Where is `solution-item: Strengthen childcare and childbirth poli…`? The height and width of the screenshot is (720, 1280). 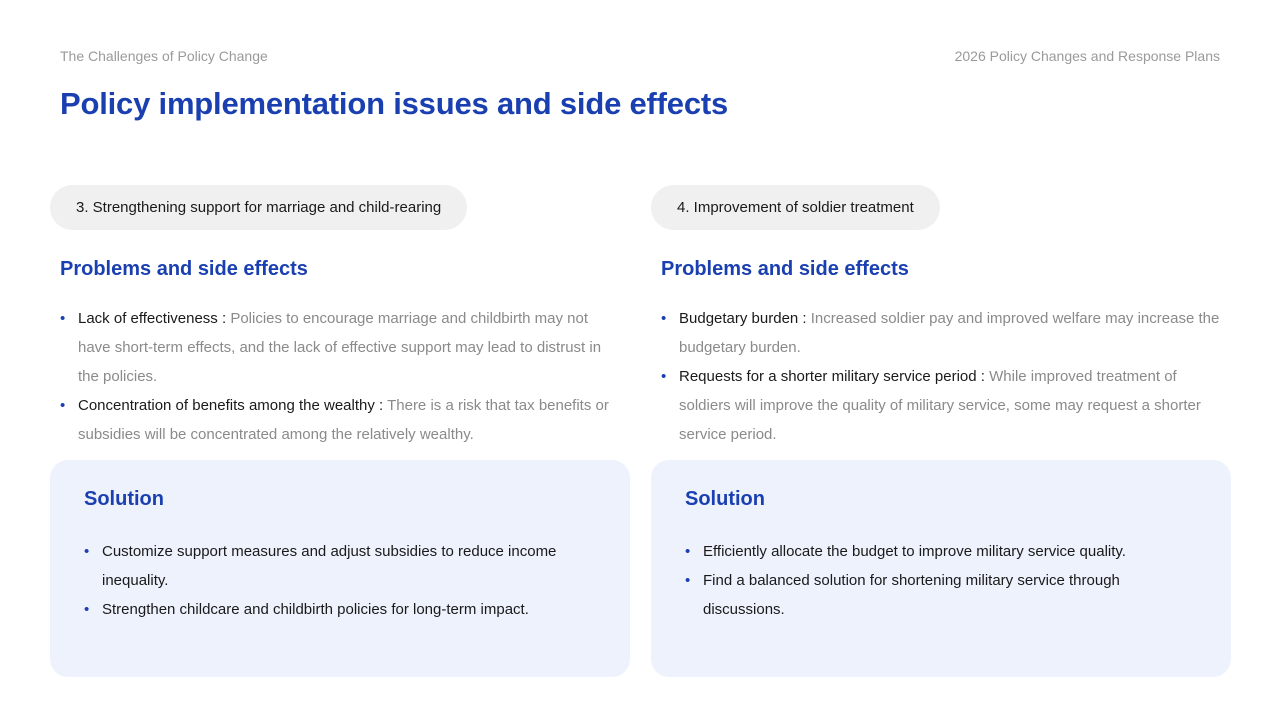
solution-item: Strengthen childcare and childbirth poli… is located at coordinates (339, 609).